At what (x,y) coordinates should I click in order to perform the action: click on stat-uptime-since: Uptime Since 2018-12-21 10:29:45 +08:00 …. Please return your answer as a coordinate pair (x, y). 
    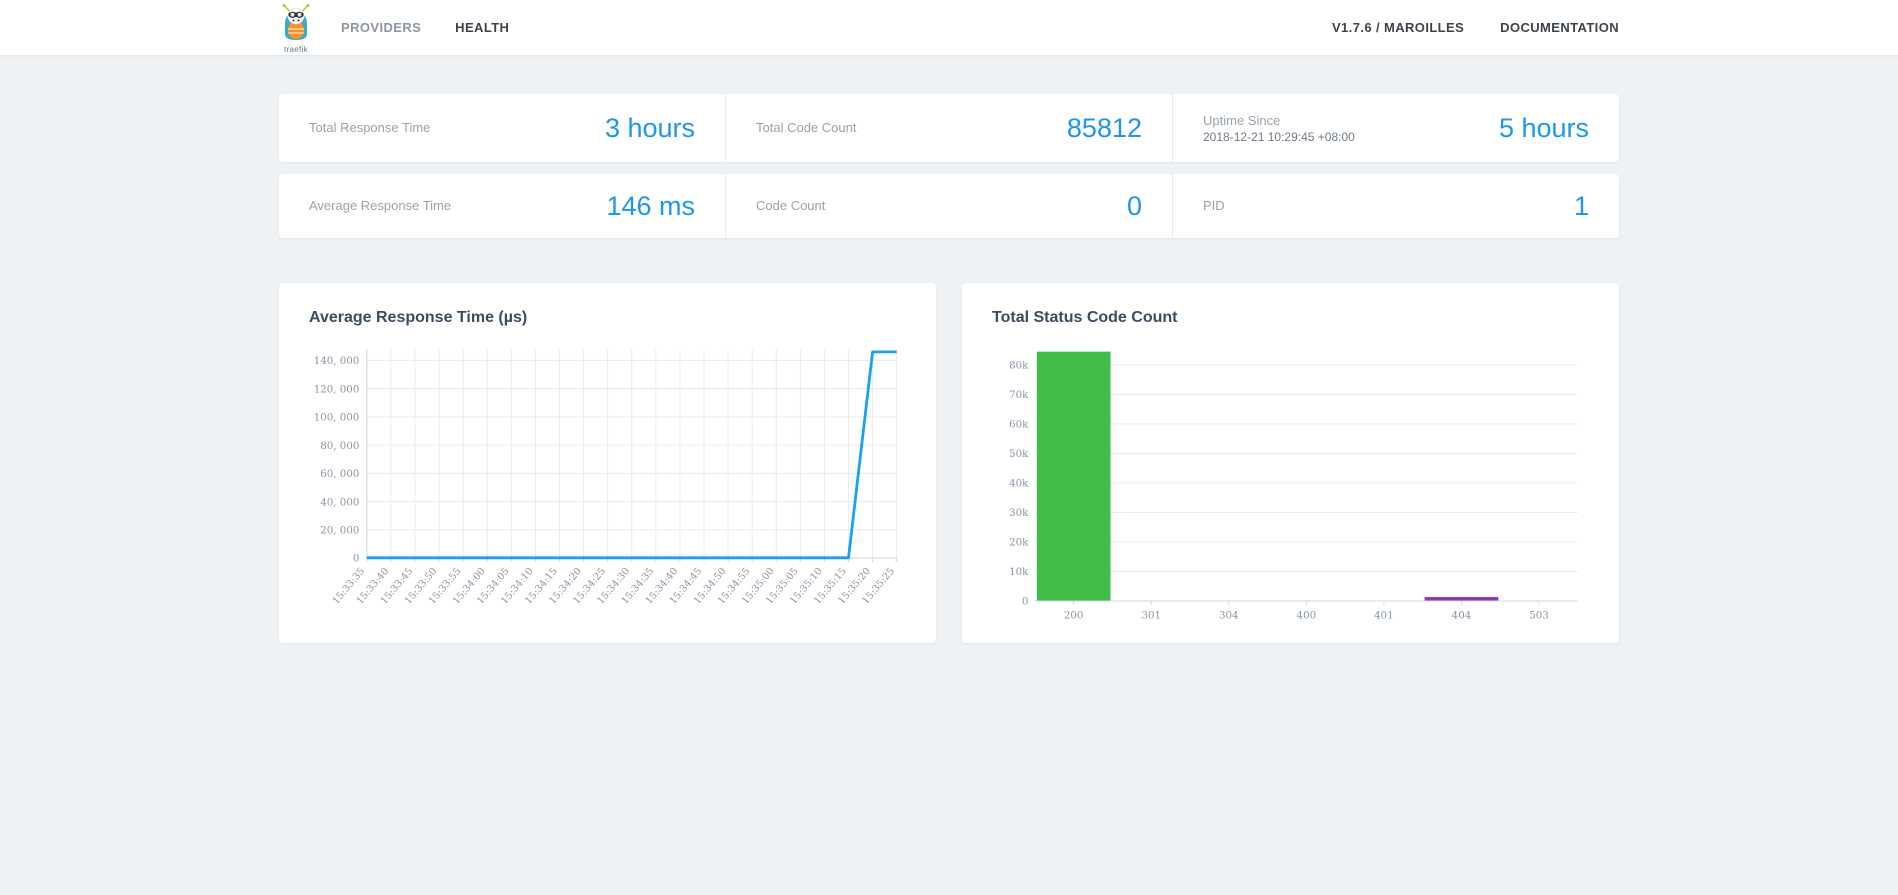
    Looking at the image, I should click on (1395, 128).